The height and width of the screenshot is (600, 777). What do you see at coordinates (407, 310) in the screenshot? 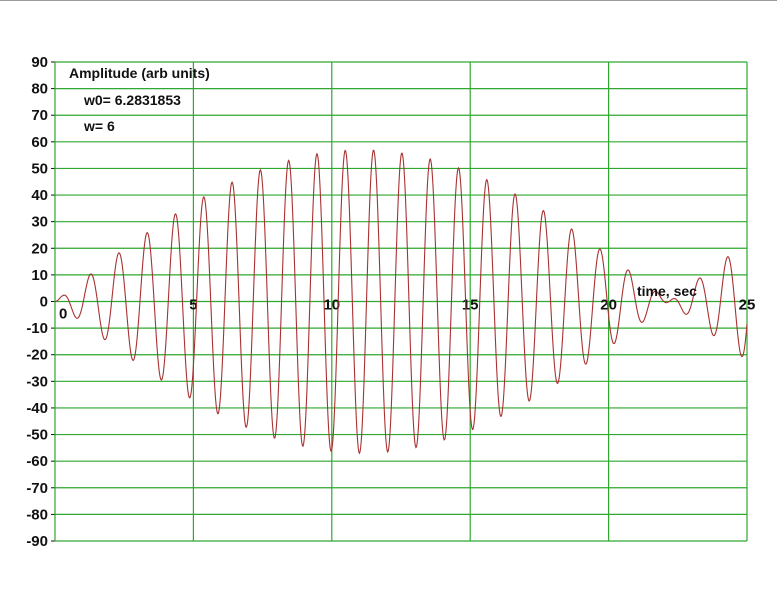
I see `x-tick-labels: 5 10 15 20 25 0` at bounding box center [407, 310].